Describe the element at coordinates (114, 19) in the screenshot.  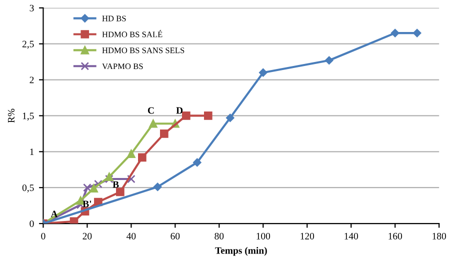
I see `legend-label: HD BS` at that location.